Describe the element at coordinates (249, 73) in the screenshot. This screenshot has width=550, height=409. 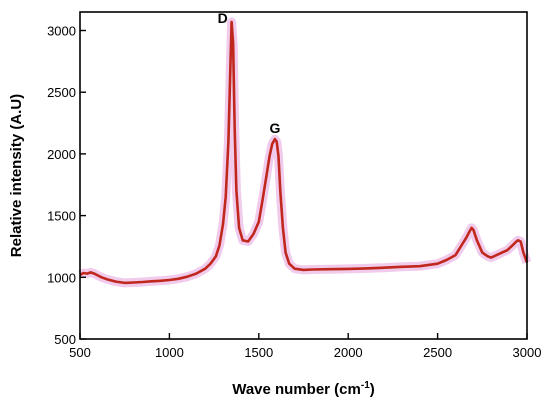
I see `peak-annotations: DG` at that location.